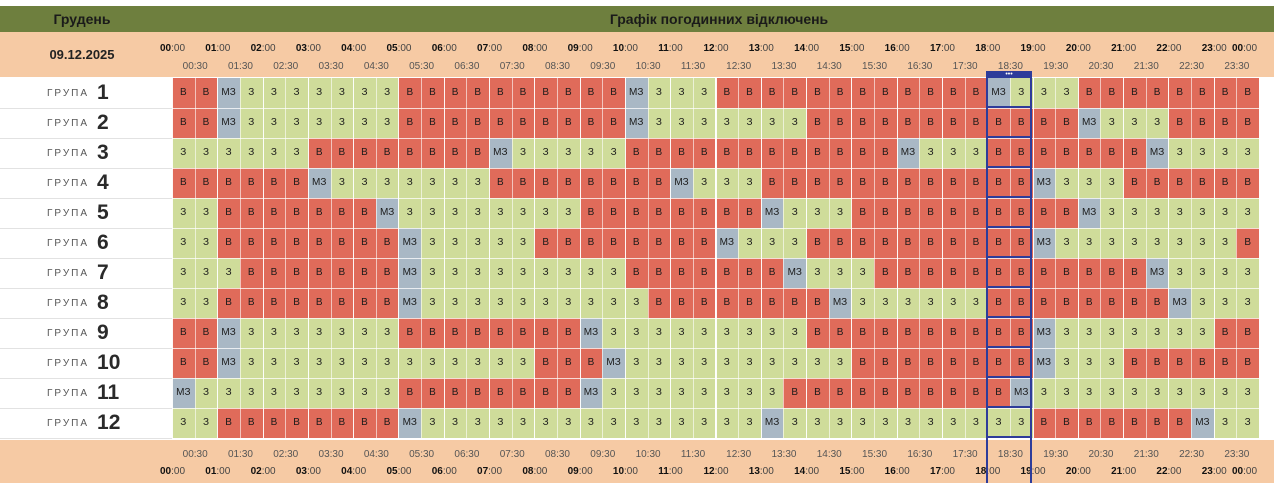 This screenshot has height=488, width=1280. I want to click on group-number: 9, so click(103, 332).